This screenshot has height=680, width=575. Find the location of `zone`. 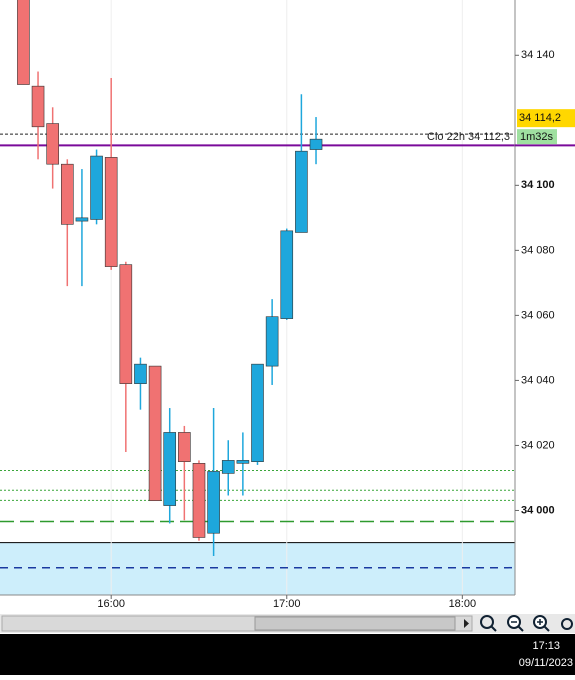

zone is located at coordinates (257, 568).